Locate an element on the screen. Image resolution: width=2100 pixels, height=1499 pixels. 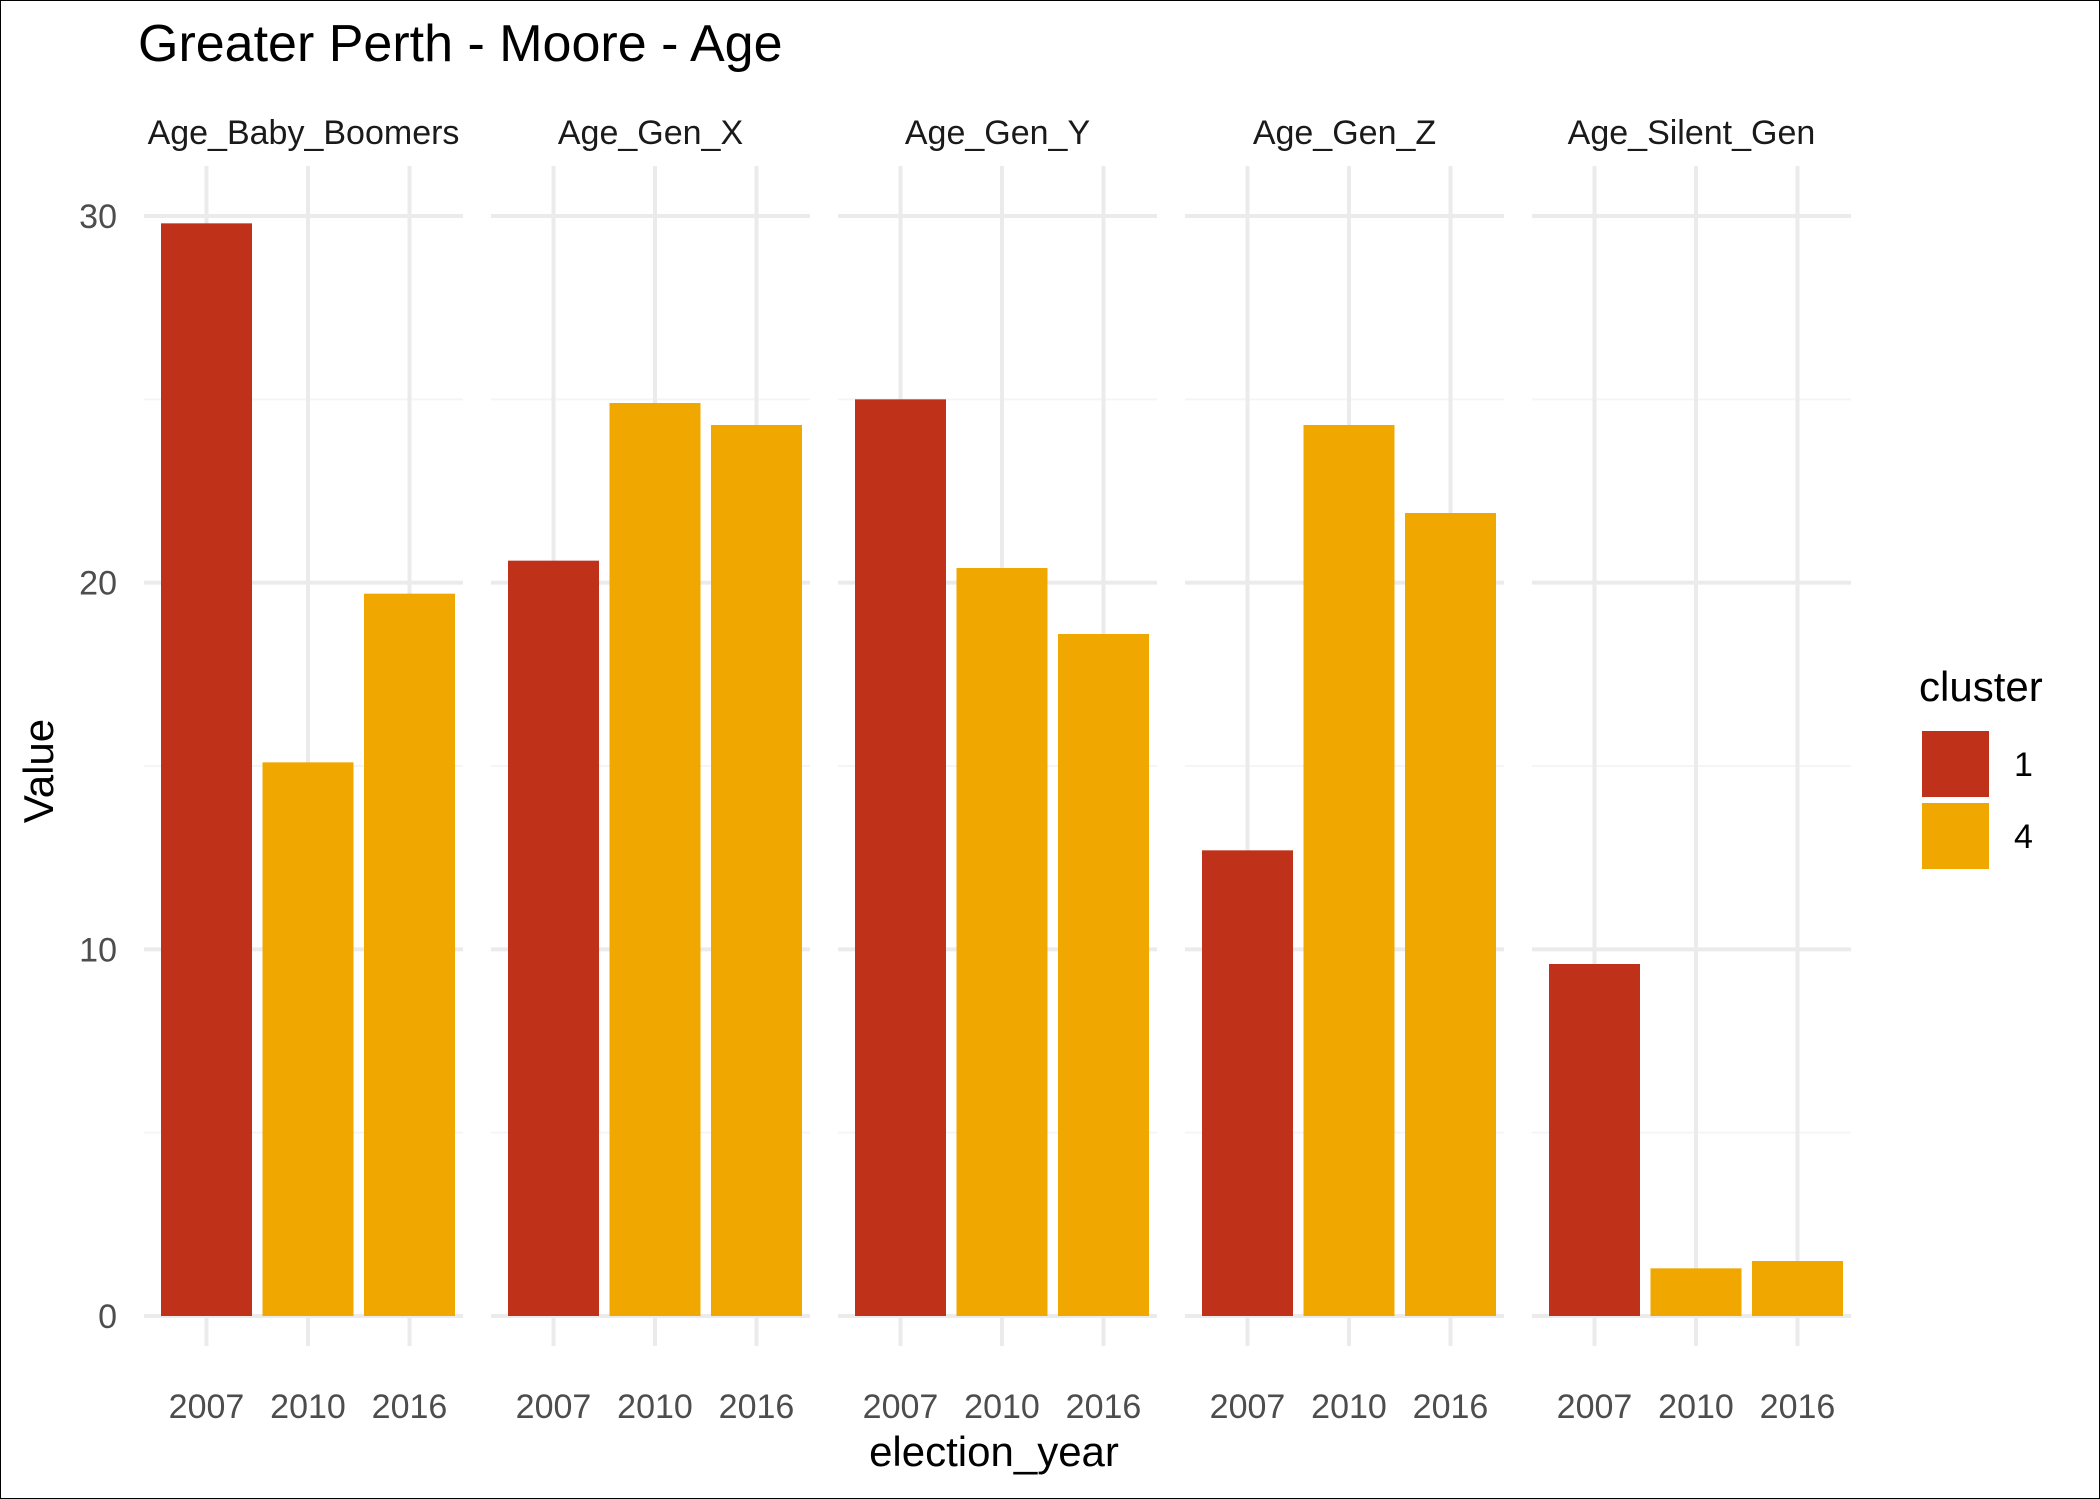
facet-strip-label: Age_Gen_Z is located at coordinates (1344, 133).